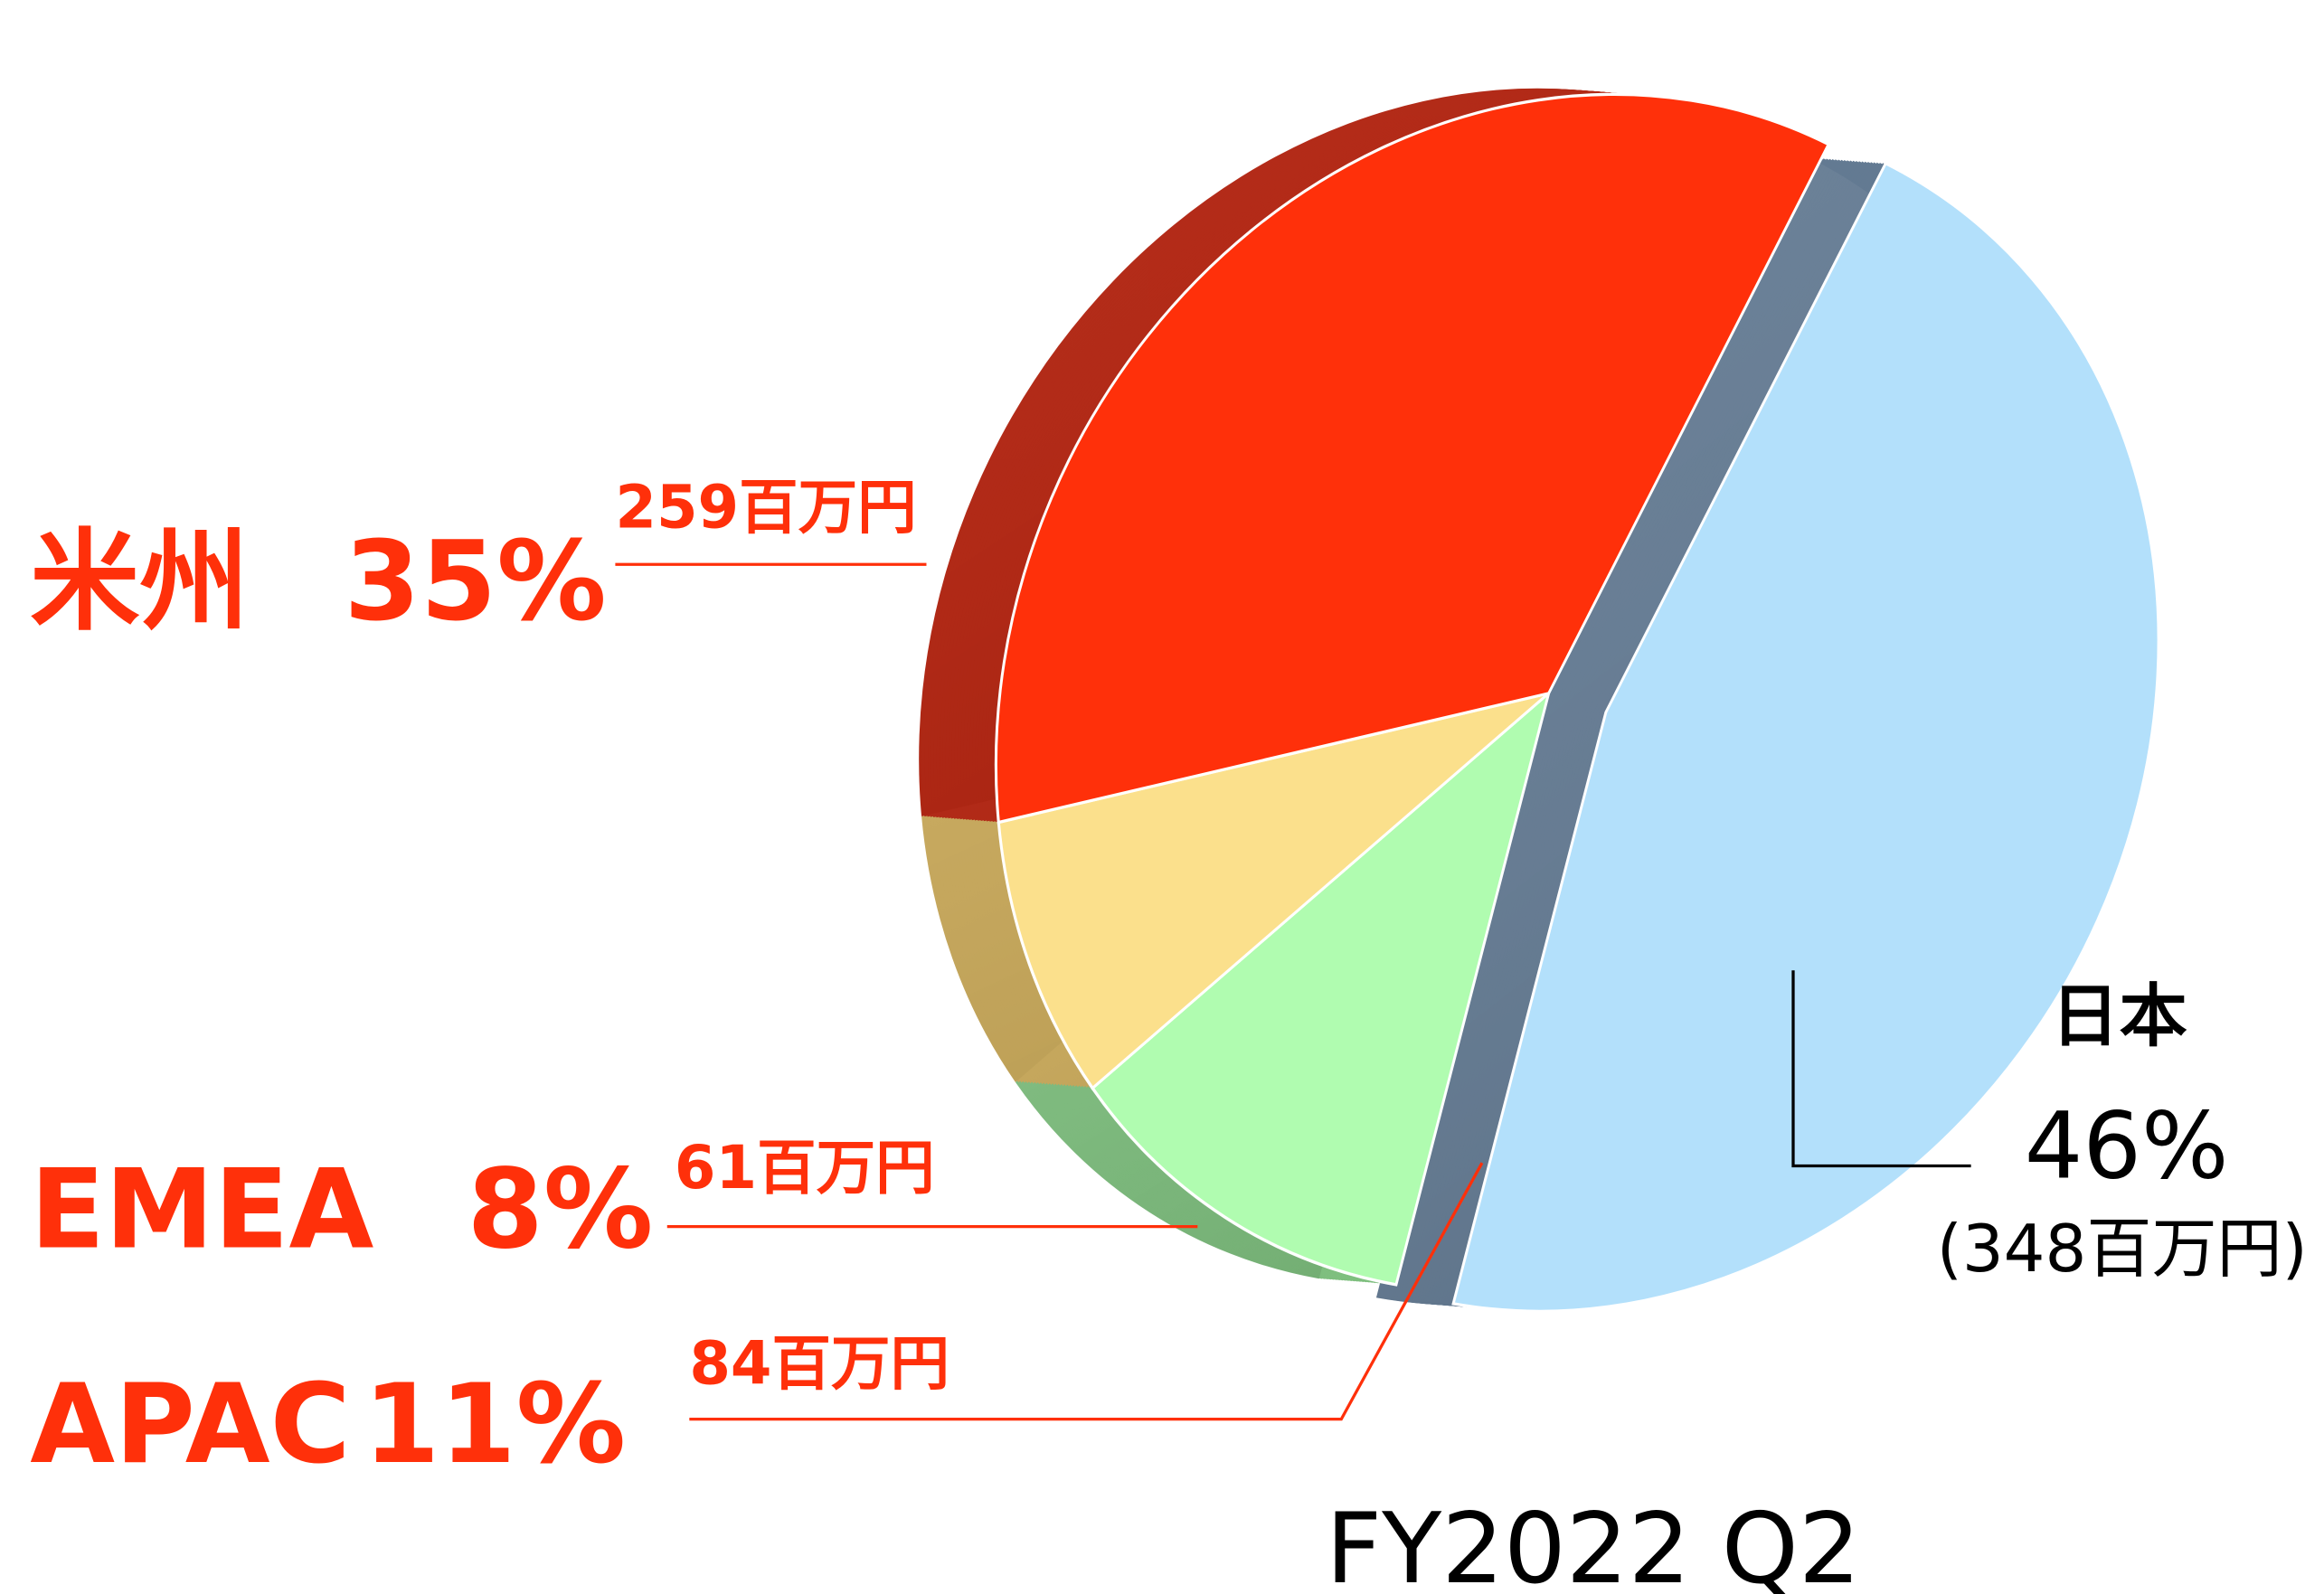 The image size is (2324, 1594). What do you see at coordinates (495, 1424) in the screenshot?
I see `value-label: 11%` at bounding box center [495, 1424].